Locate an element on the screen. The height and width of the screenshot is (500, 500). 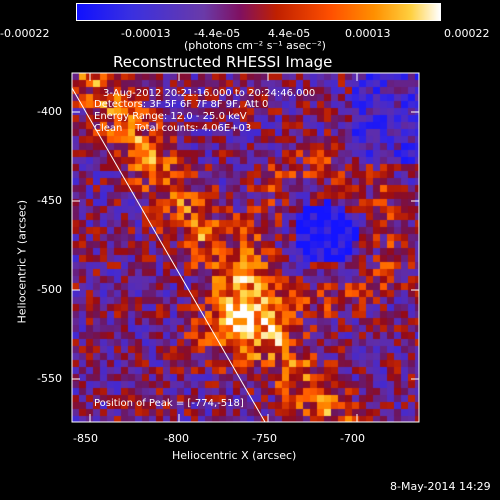
colorbar-unit-label: (photons cm⁻² s⁻¹ asec⁻²) is located at coordinates (255, 45).